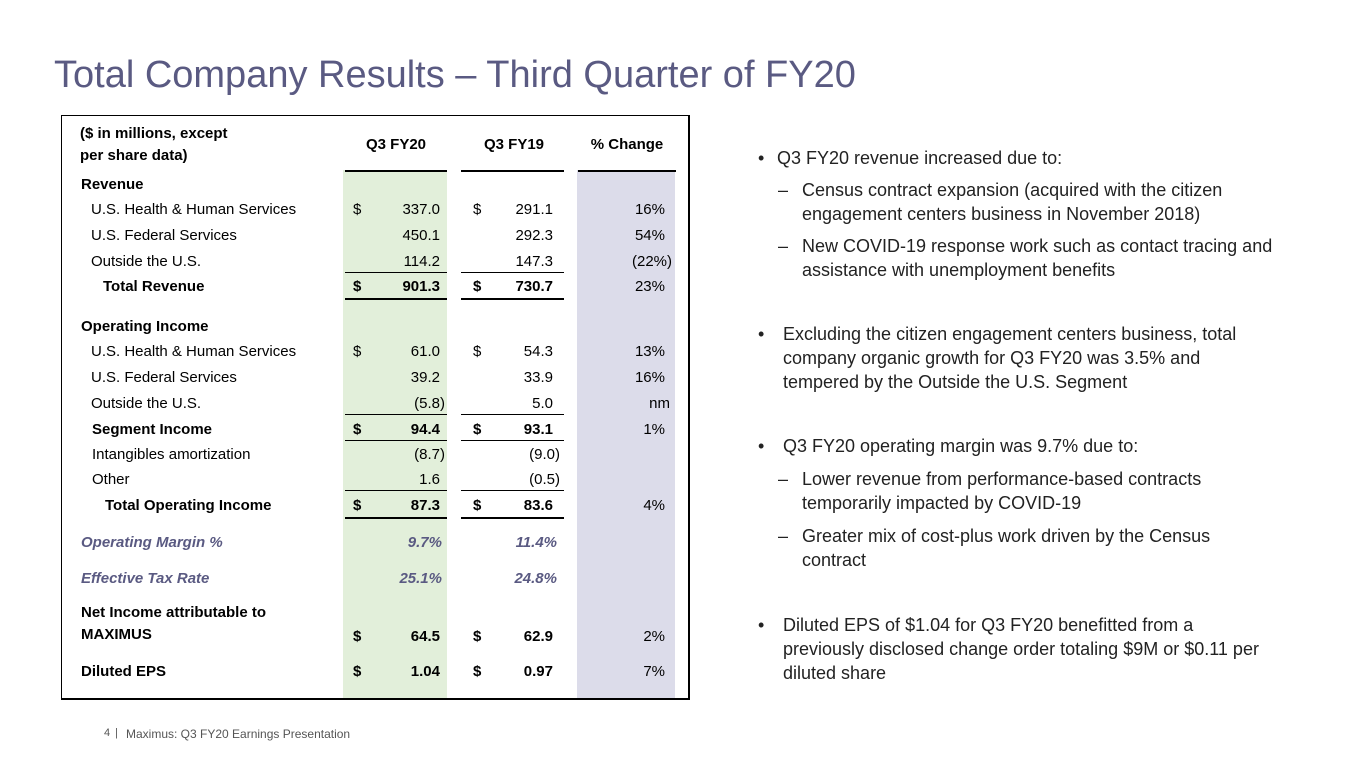 Image resolution: width=1365 pixels, height=768 pixels. Describe the element at coordinates (429, 403) in the screenshot. I see `cell-fy20: (5.8)` at that location.